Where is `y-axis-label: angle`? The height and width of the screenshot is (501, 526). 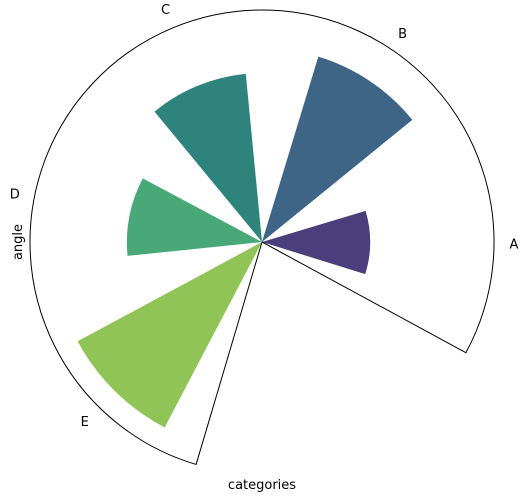
y-axis-label: angle is located at coordinates (18, 242).